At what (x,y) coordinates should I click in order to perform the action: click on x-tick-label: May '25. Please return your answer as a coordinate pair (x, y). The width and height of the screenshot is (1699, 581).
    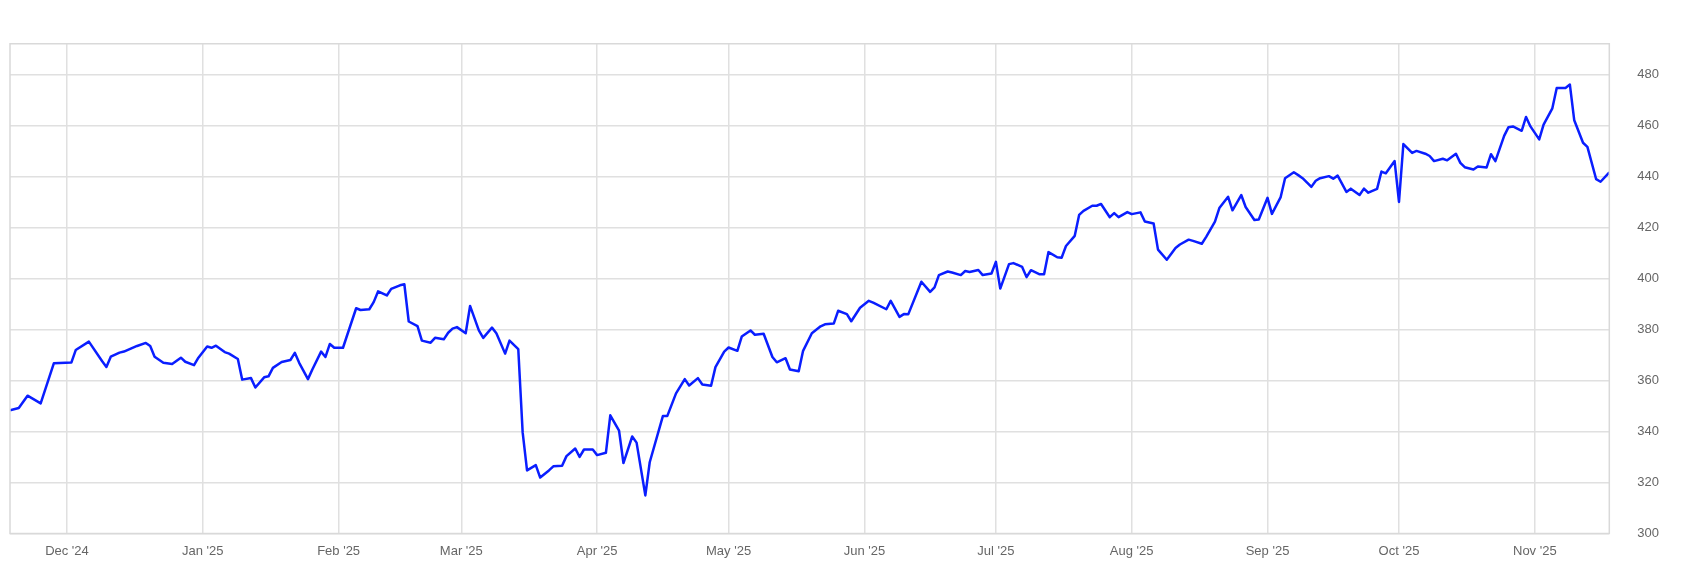
    Looking at the image, I should click on (729, 550).